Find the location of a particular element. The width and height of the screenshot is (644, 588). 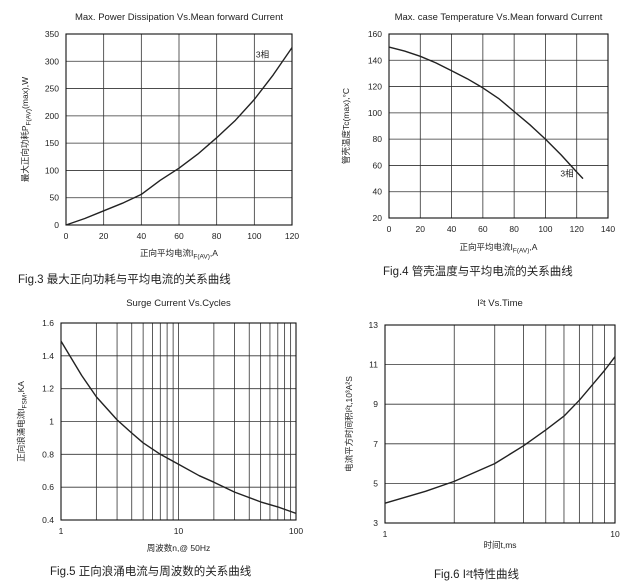

y-tick-label: 0 is located at coordinates (56, 225).